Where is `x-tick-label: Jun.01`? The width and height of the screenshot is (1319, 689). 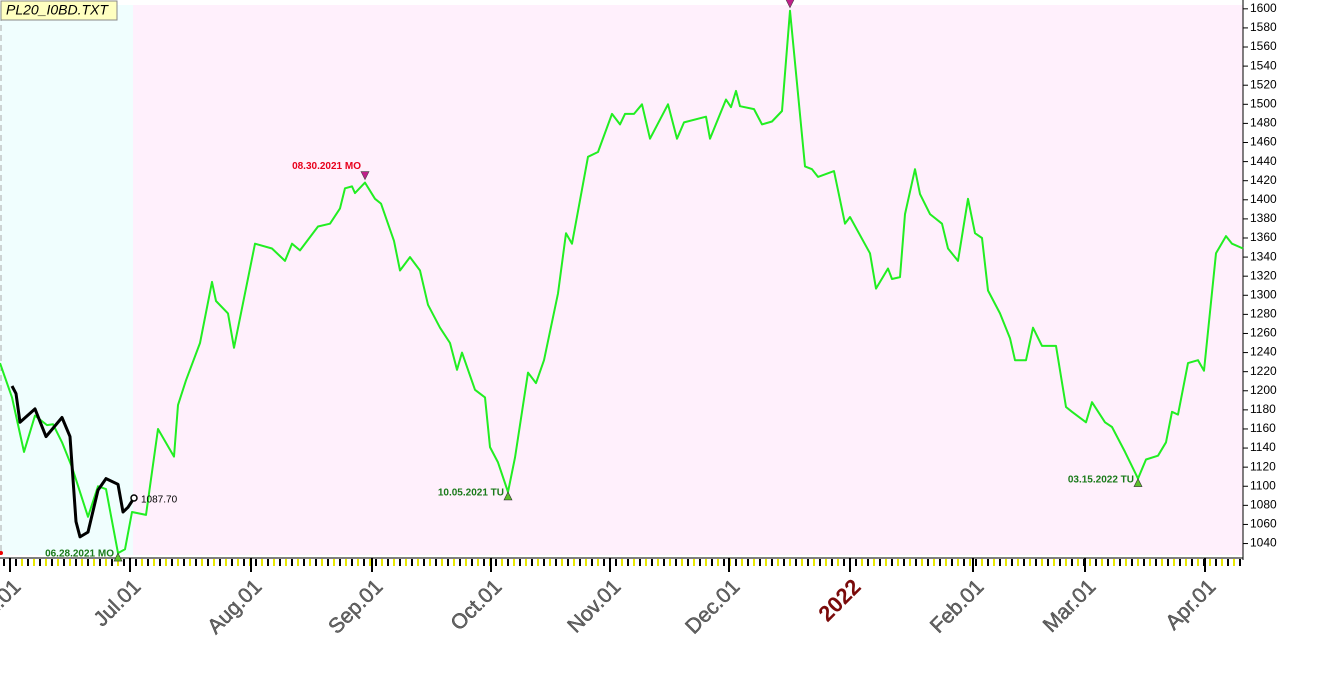 x-tick-label: Jun.01 is located at coordinates (12, 605).